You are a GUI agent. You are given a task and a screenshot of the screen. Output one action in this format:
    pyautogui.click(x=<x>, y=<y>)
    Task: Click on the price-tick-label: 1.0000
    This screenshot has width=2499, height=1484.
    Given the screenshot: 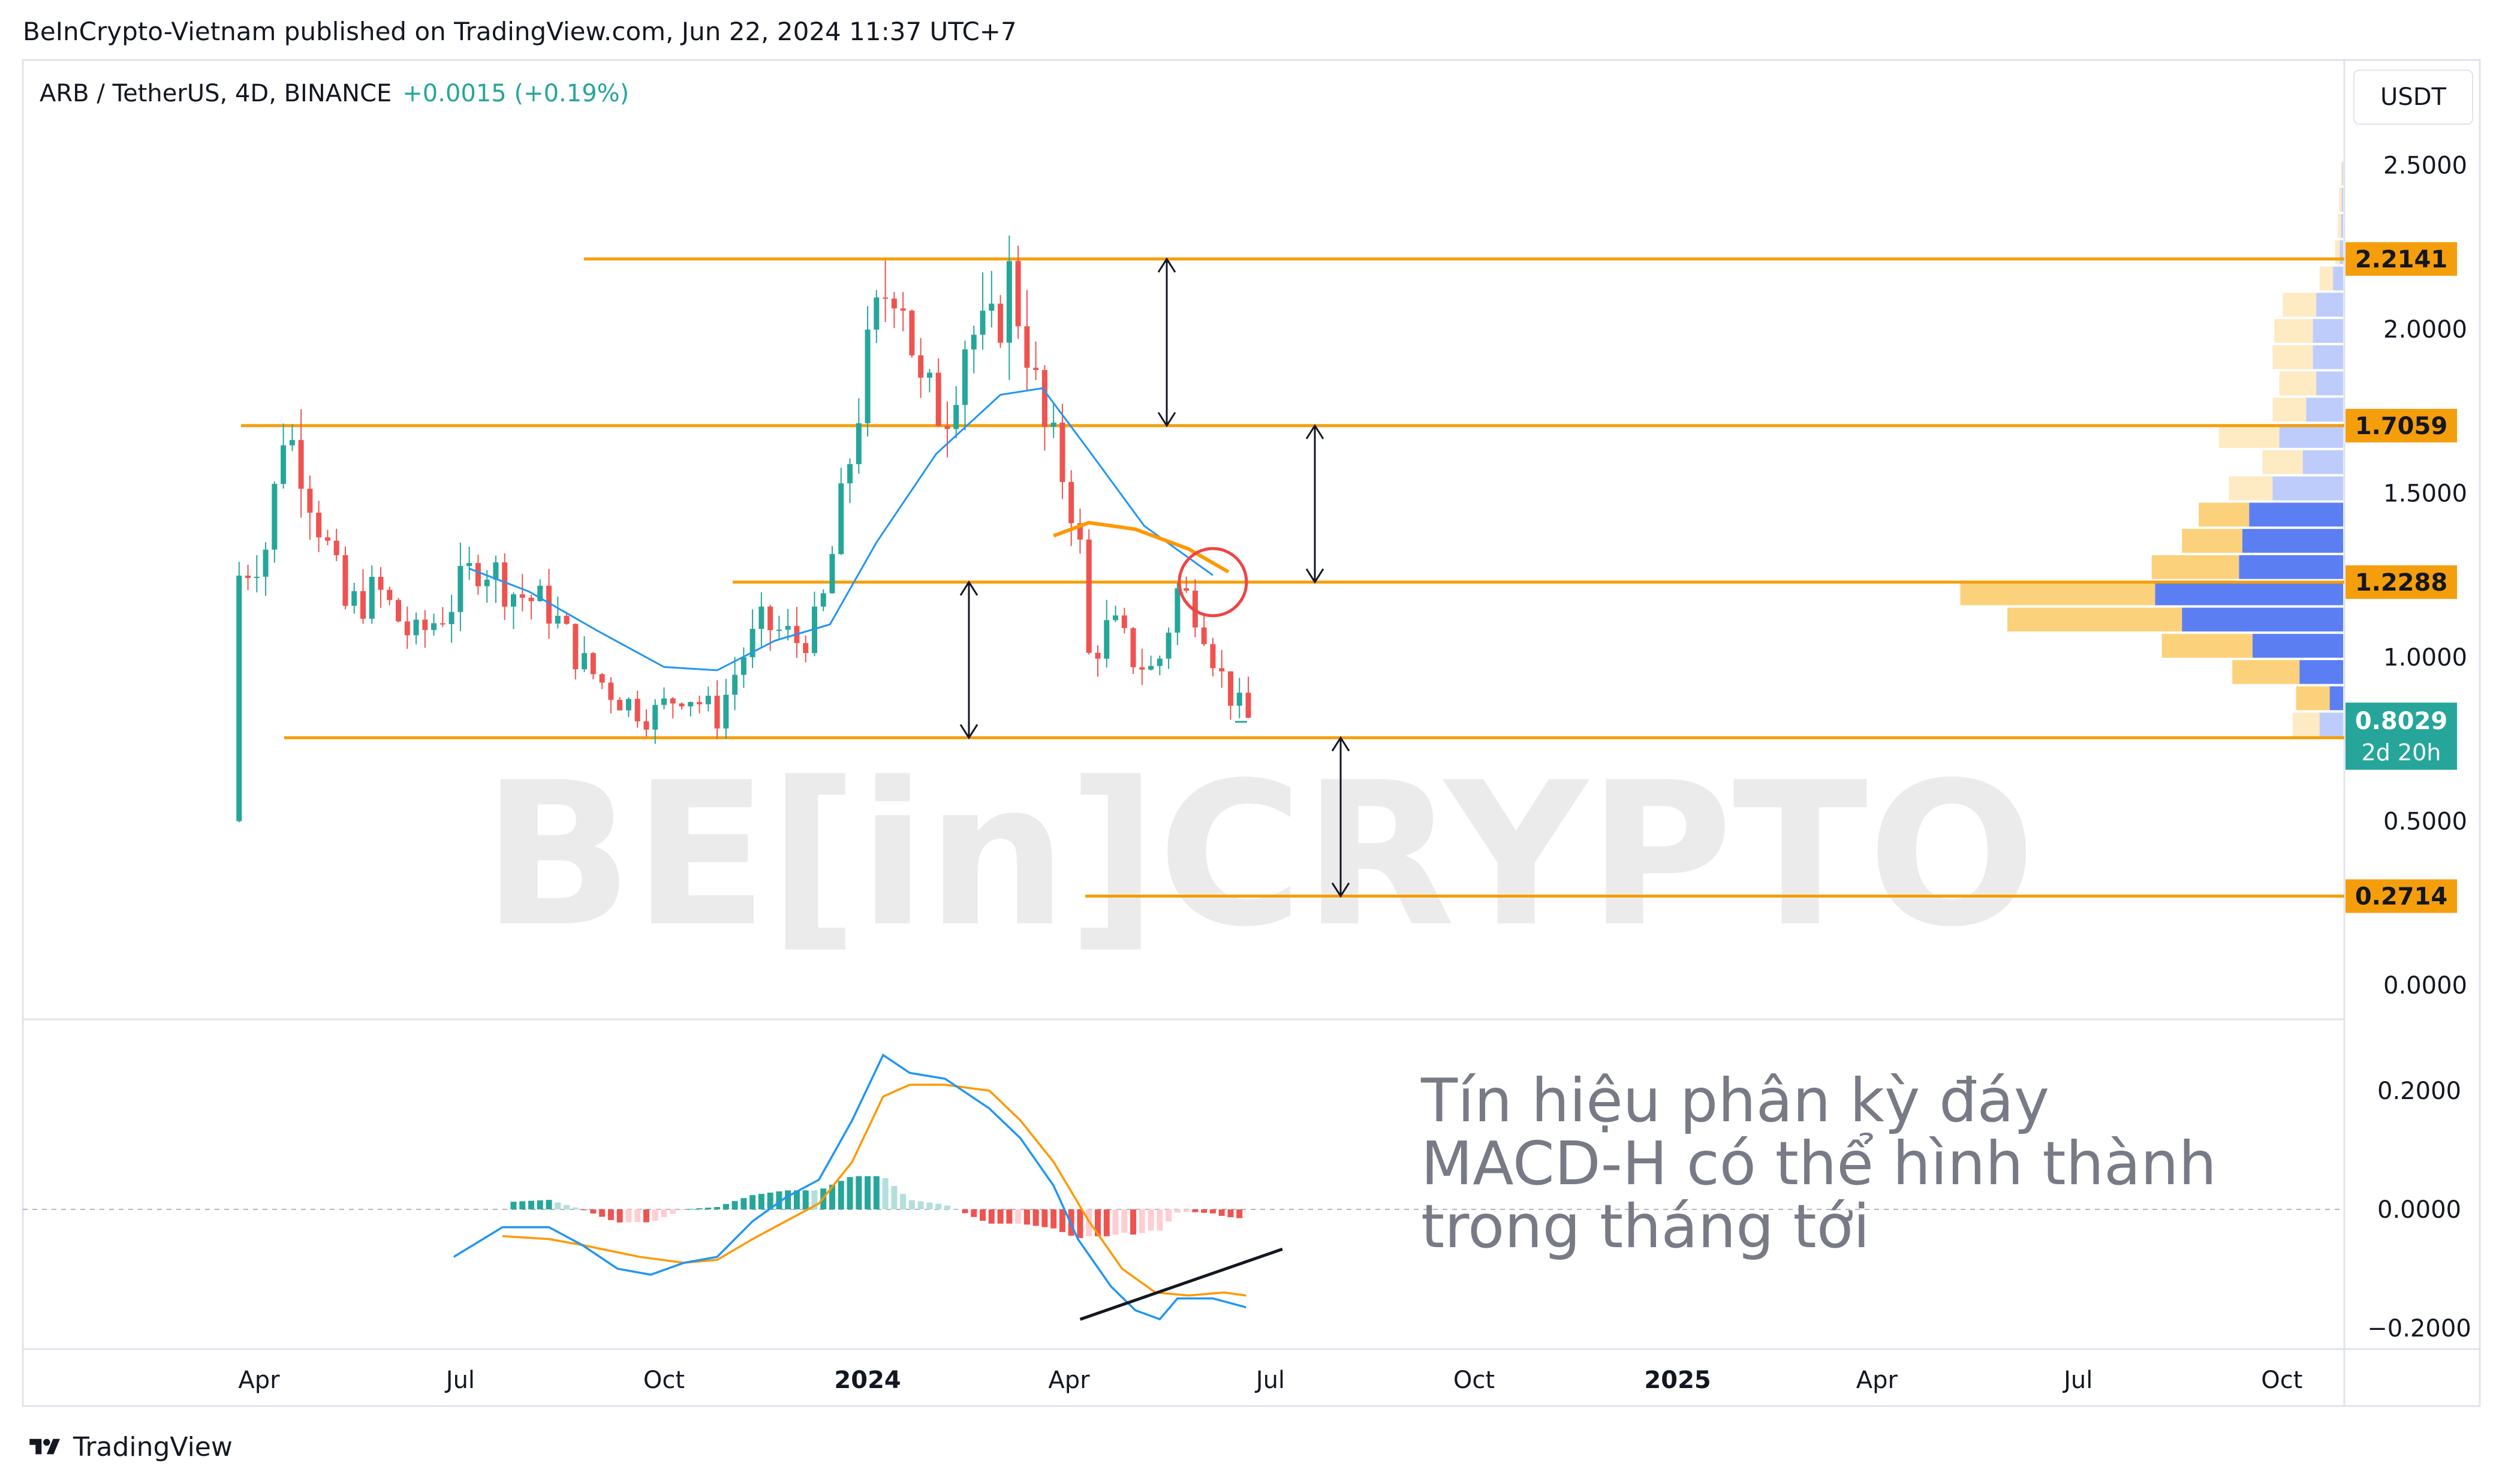 What is the action you would take?
    pyautogui.click(x=2425, y=658)
    